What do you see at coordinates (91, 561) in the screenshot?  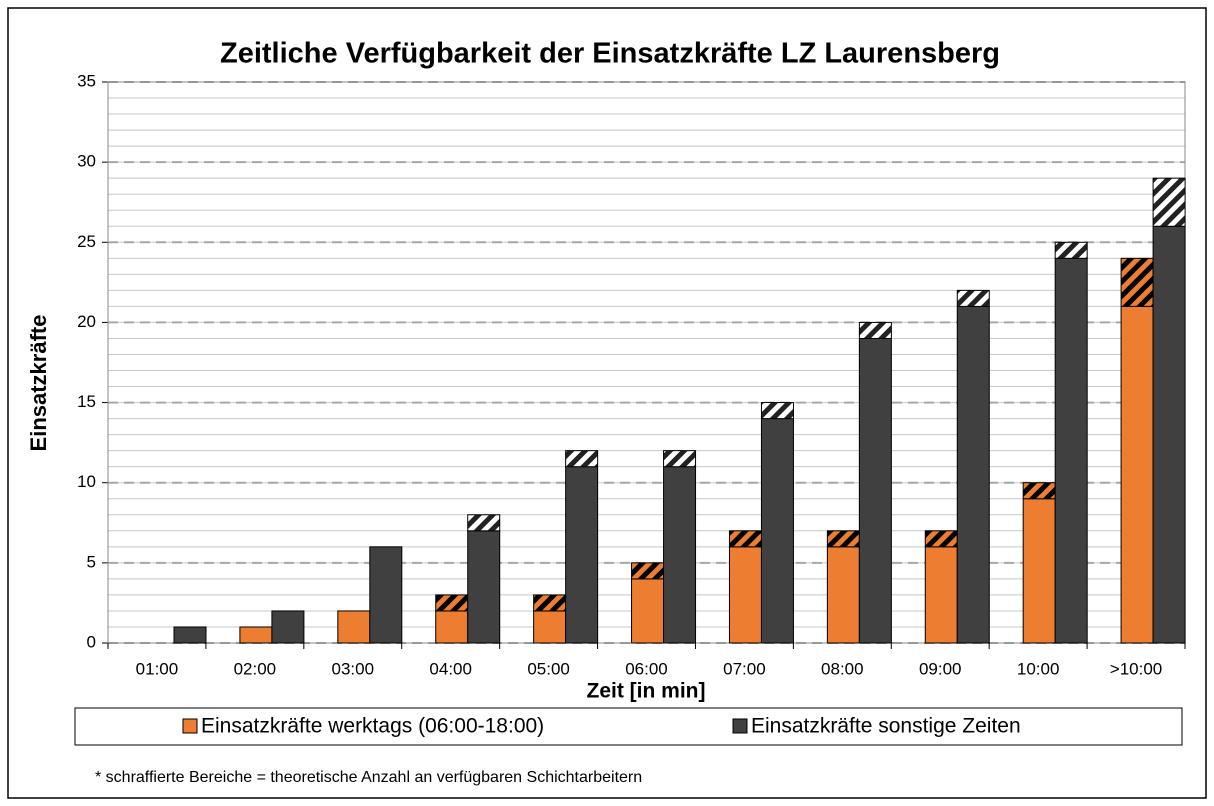 I see `y-tick-label: 5` at bounding box center [91, 561].